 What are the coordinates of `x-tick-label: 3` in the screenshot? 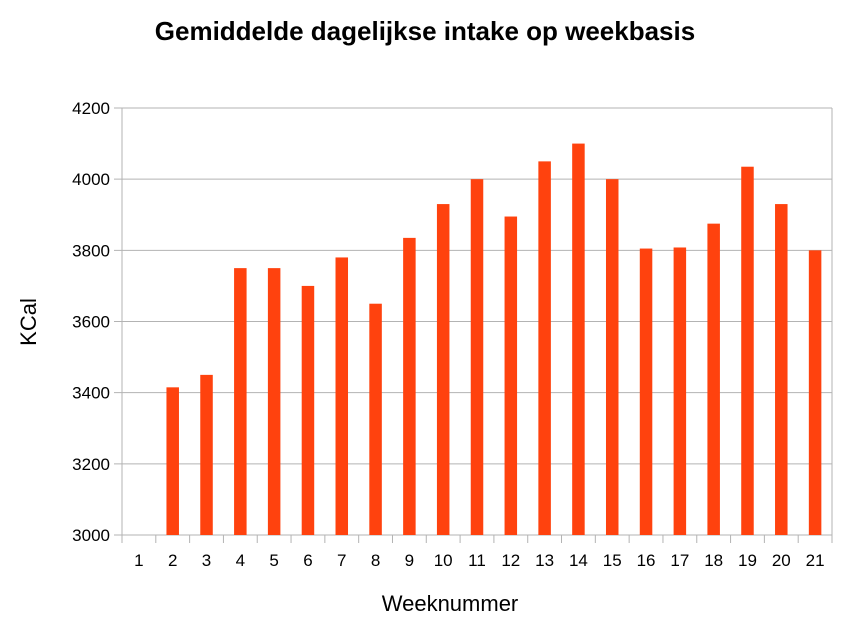 It's located at (206, 560).